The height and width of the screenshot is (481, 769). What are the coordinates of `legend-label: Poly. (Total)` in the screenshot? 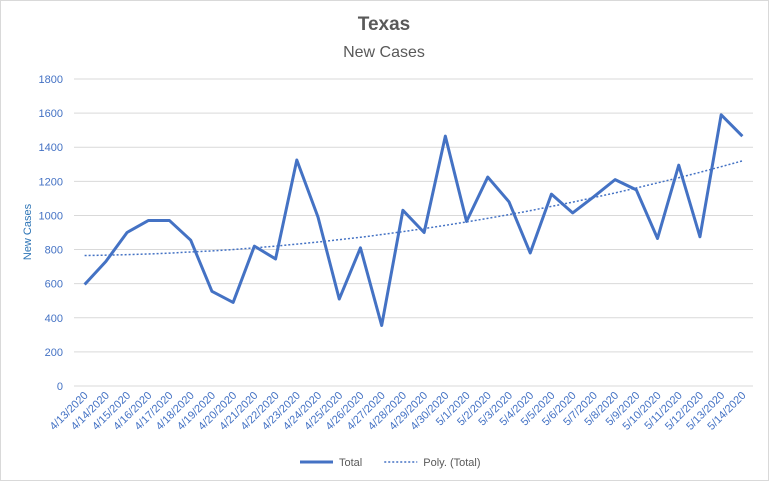 It's located at (451, 463).